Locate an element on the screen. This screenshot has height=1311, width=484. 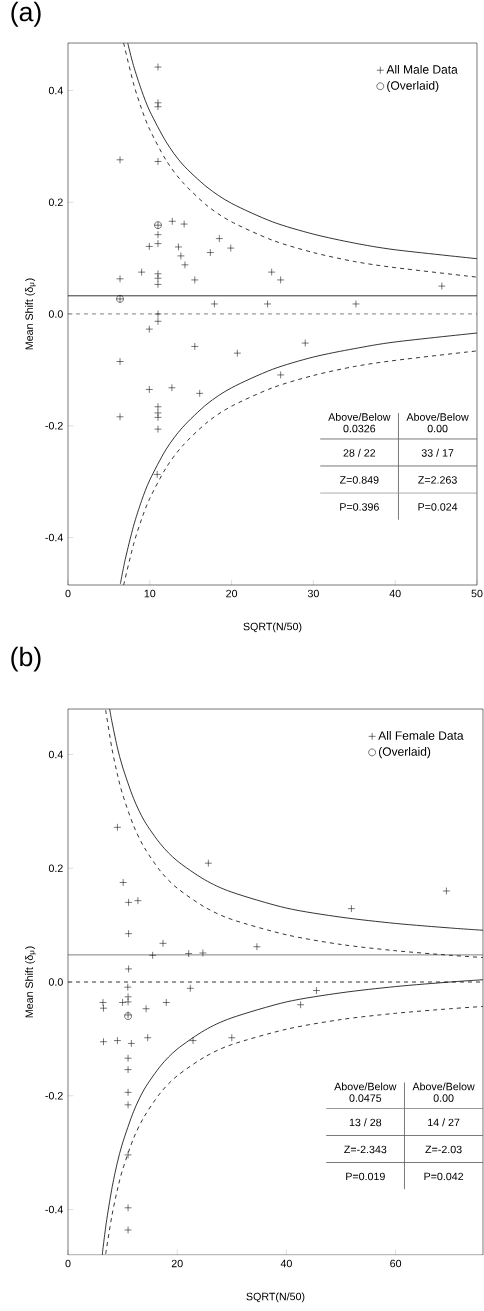
annotation: 28 / 22 is located at coordinates (359, 452).